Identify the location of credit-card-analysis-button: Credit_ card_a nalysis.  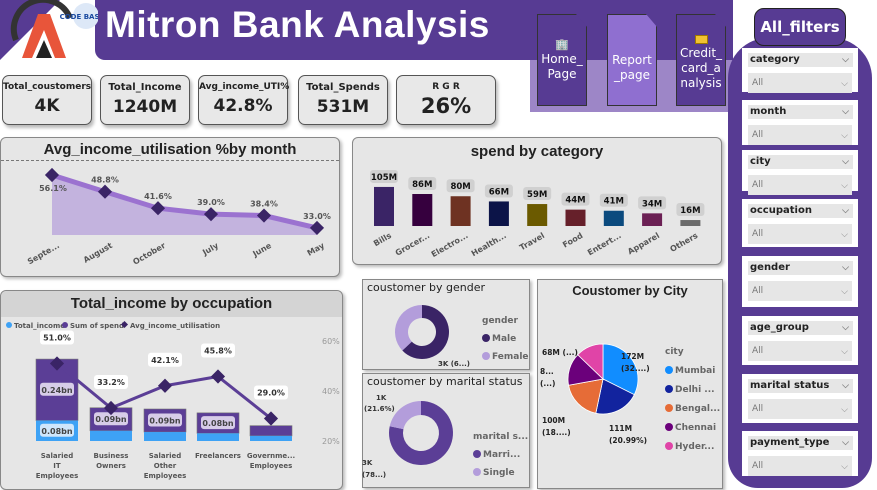
(701, 60).